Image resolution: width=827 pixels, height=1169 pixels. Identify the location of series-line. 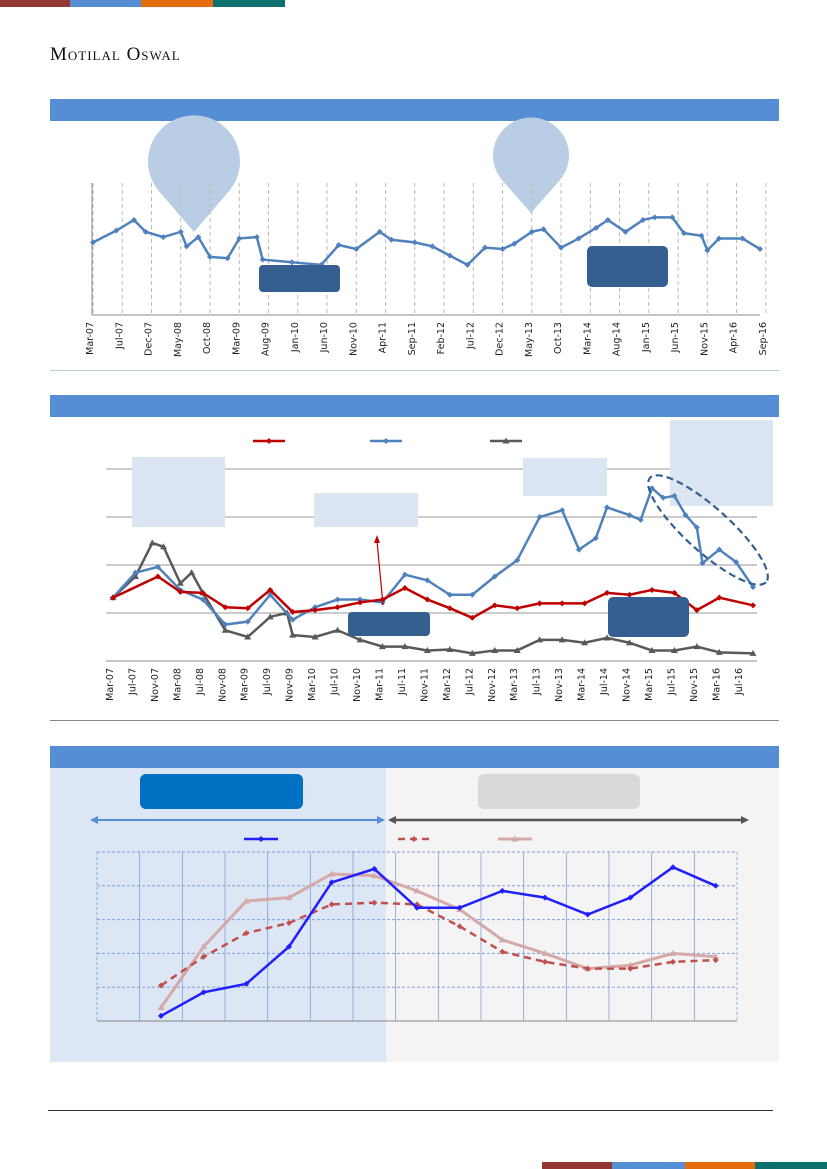
(433, 597).